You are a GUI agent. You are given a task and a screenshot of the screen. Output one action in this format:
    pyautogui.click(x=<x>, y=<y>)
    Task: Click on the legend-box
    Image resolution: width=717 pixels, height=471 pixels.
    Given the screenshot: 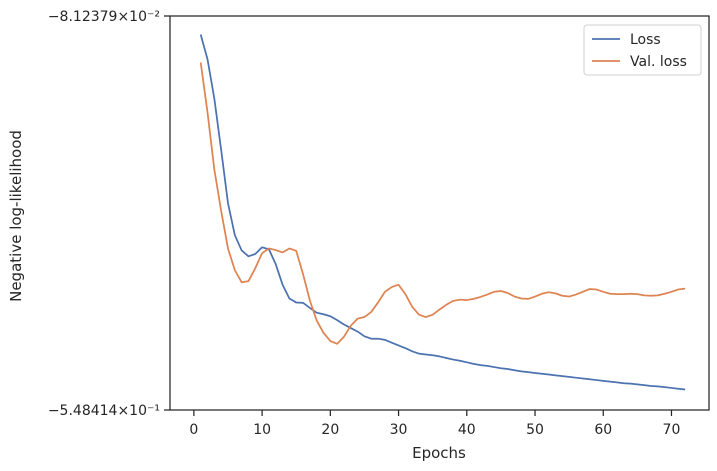 What is the action you would take?
    pyautogui.click(x=642, y=50)
    